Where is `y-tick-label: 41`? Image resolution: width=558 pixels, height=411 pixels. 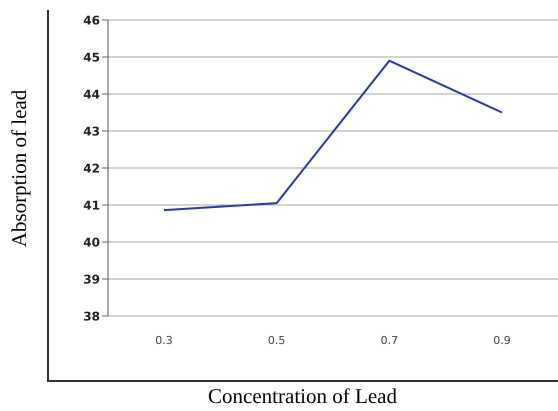 y-tick-label: 41 is located at coordinates (91, 205).